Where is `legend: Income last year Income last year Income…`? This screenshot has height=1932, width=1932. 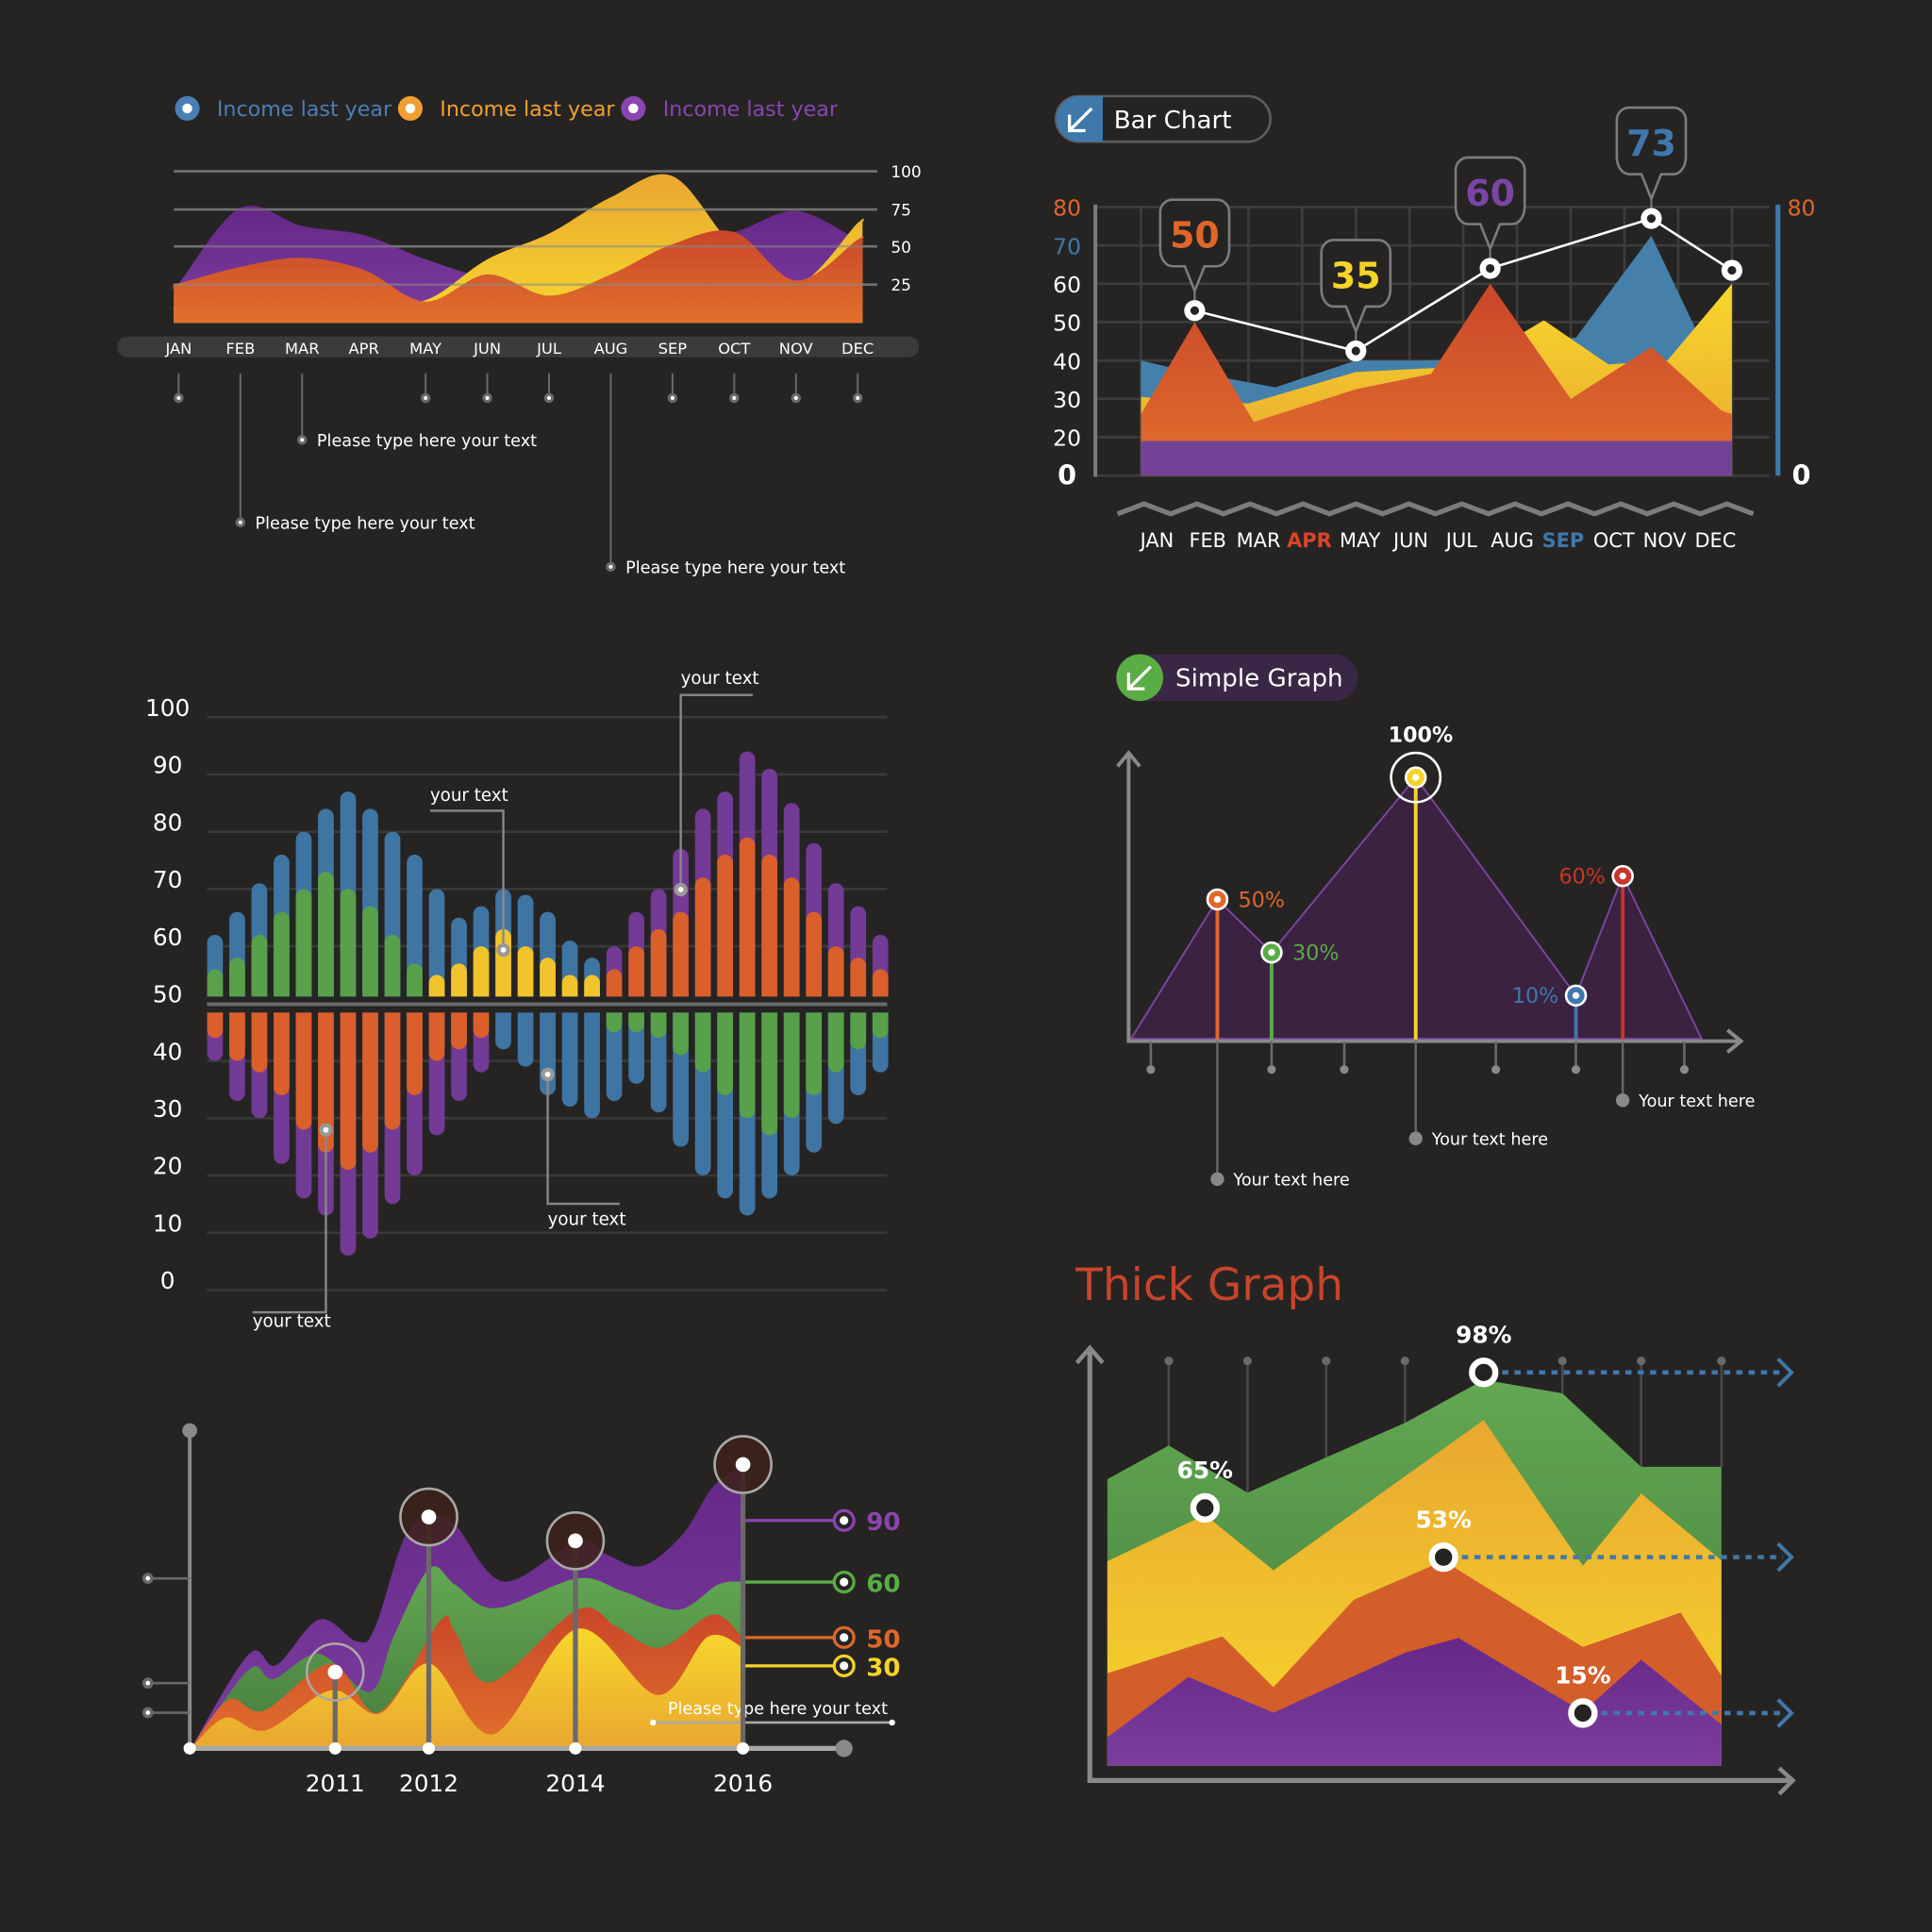 legend: Income last year Income last year Income… is located at coordinates (507, 109).